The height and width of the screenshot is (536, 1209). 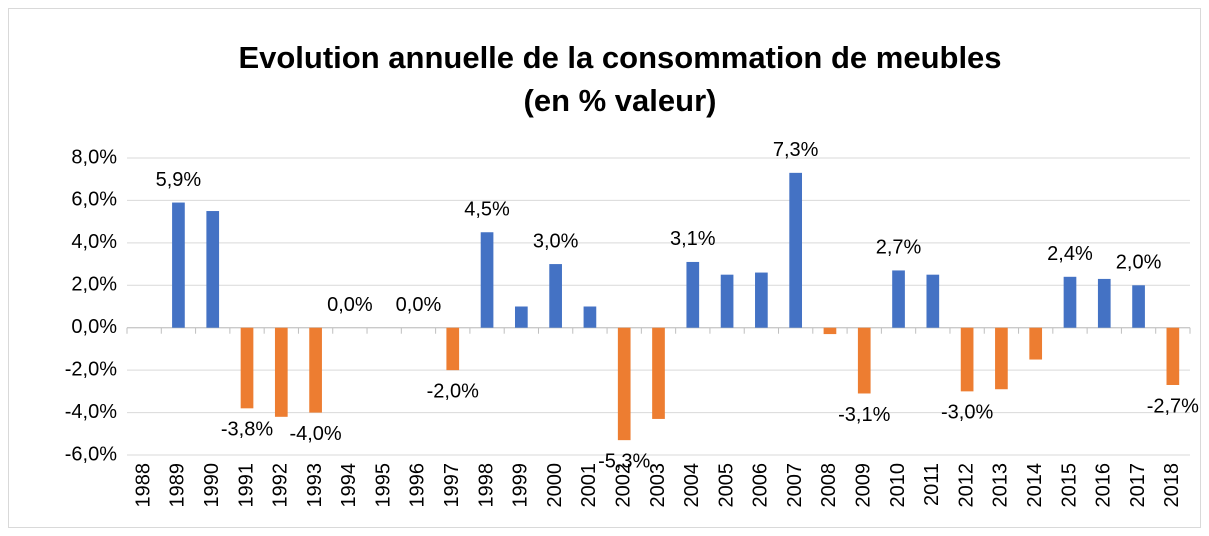 I want to click on x-tick-label: 2007, so click(x=795, y=485).